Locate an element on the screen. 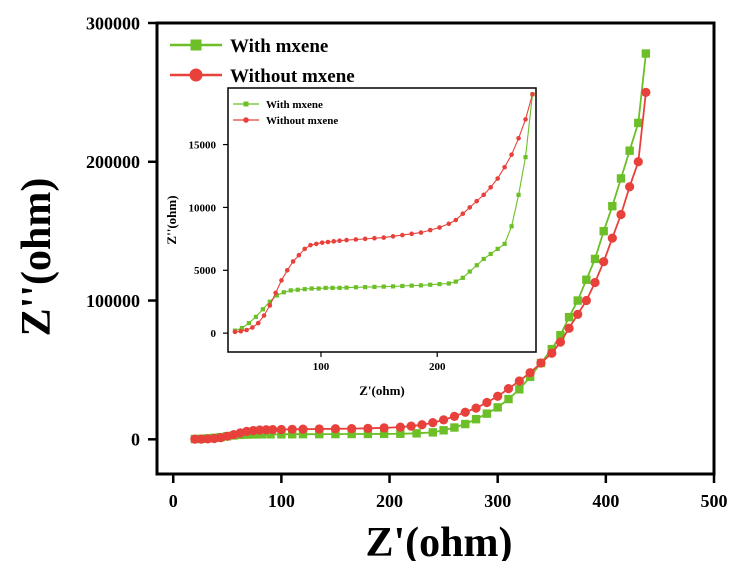 The width and height of the screenshot is (739, 561). main-legend: With mxene Without mxene is located at coordinates (262, 61).